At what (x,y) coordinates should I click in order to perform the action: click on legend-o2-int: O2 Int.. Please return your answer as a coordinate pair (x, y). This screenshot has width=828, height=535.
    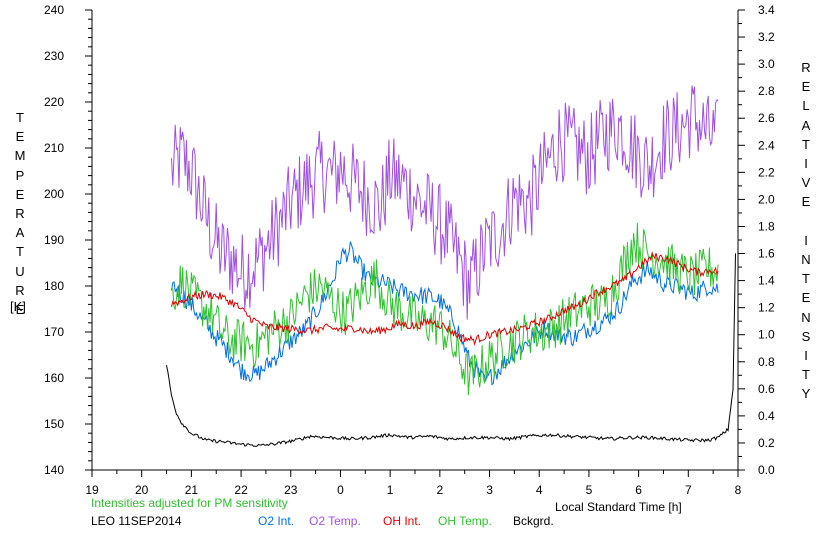
    Looking at the image, I should click on (276, 521).